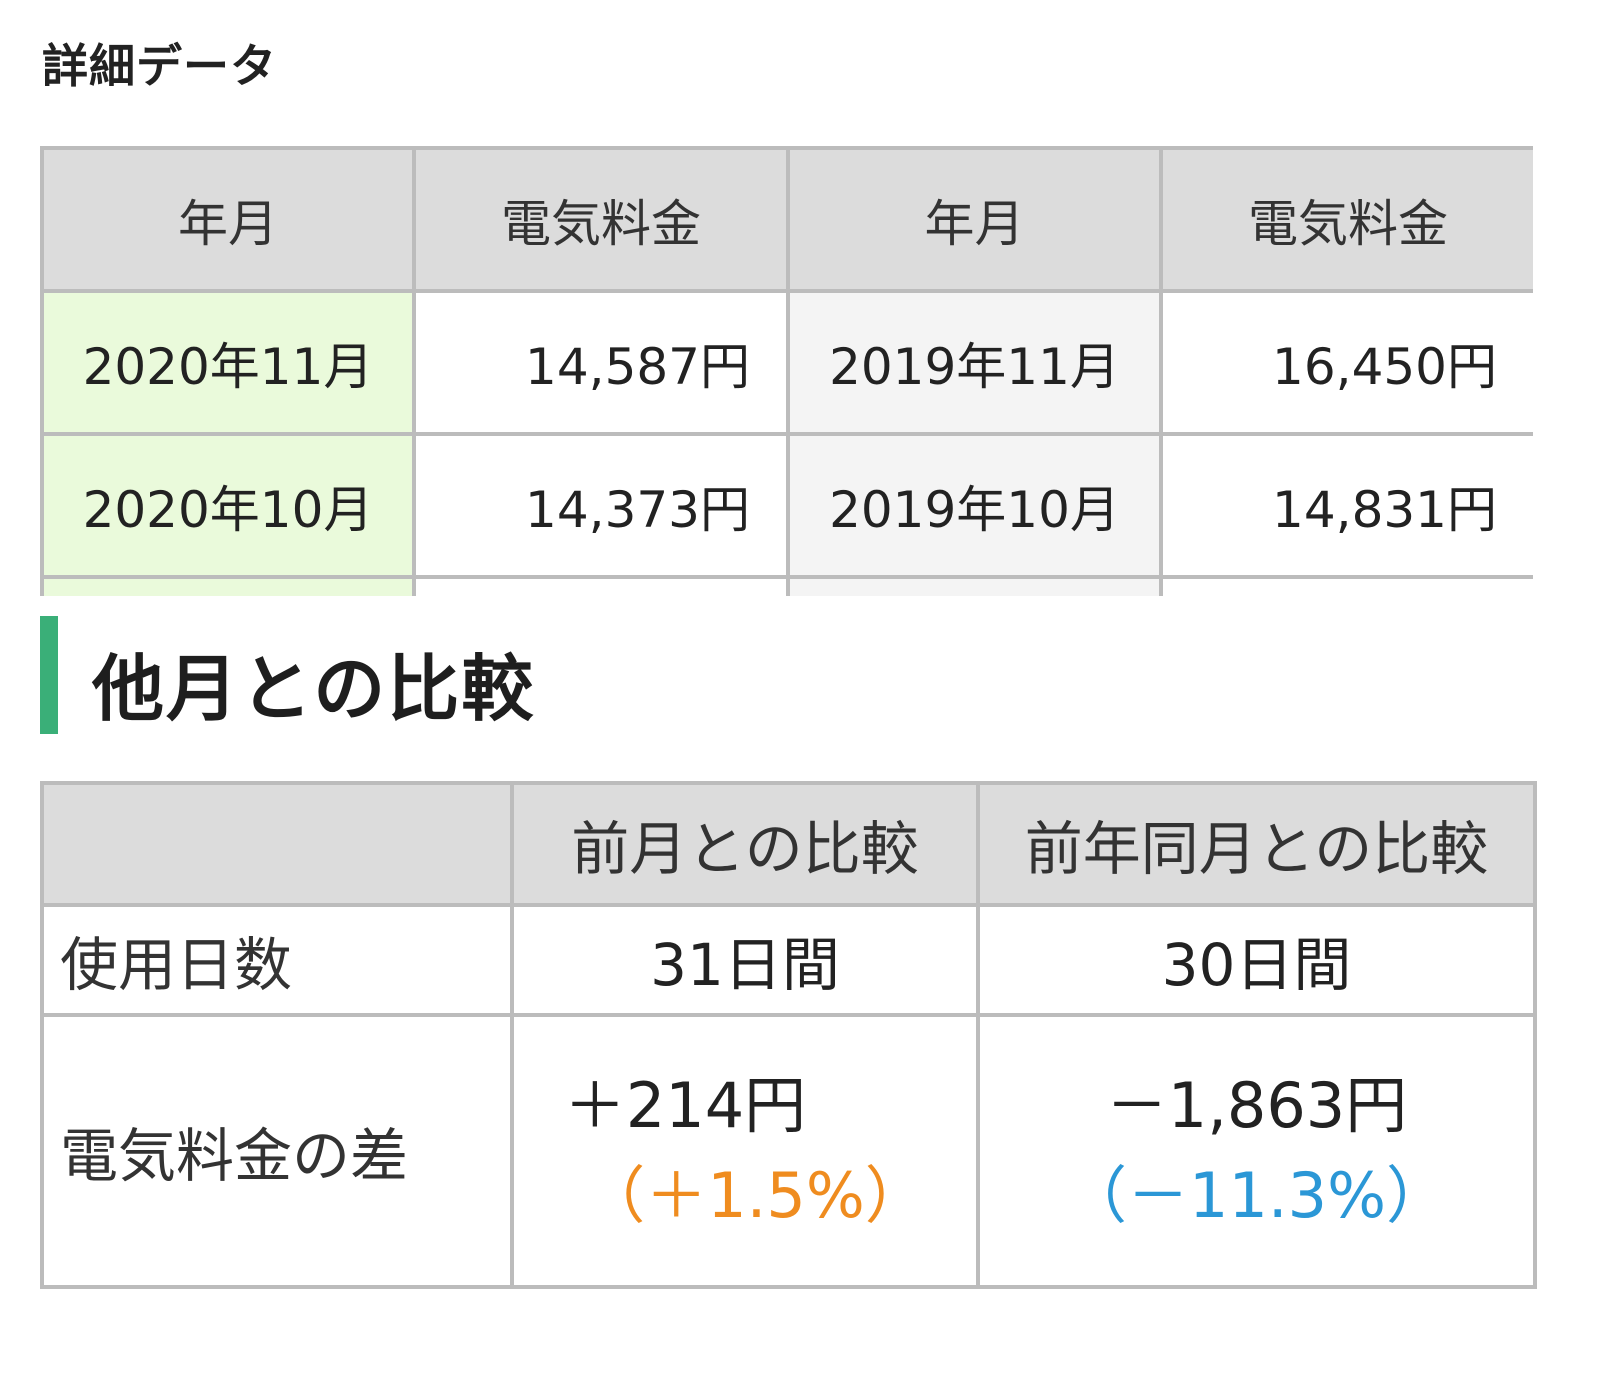 The width and height of the screenshot is (1600, 1375). What do you see at coordinates (745, 1151) in the screenshot?
I see `bill-difference-prev-month: ＋214円 （＋1.5%）` at bounding box center [745, 1151].